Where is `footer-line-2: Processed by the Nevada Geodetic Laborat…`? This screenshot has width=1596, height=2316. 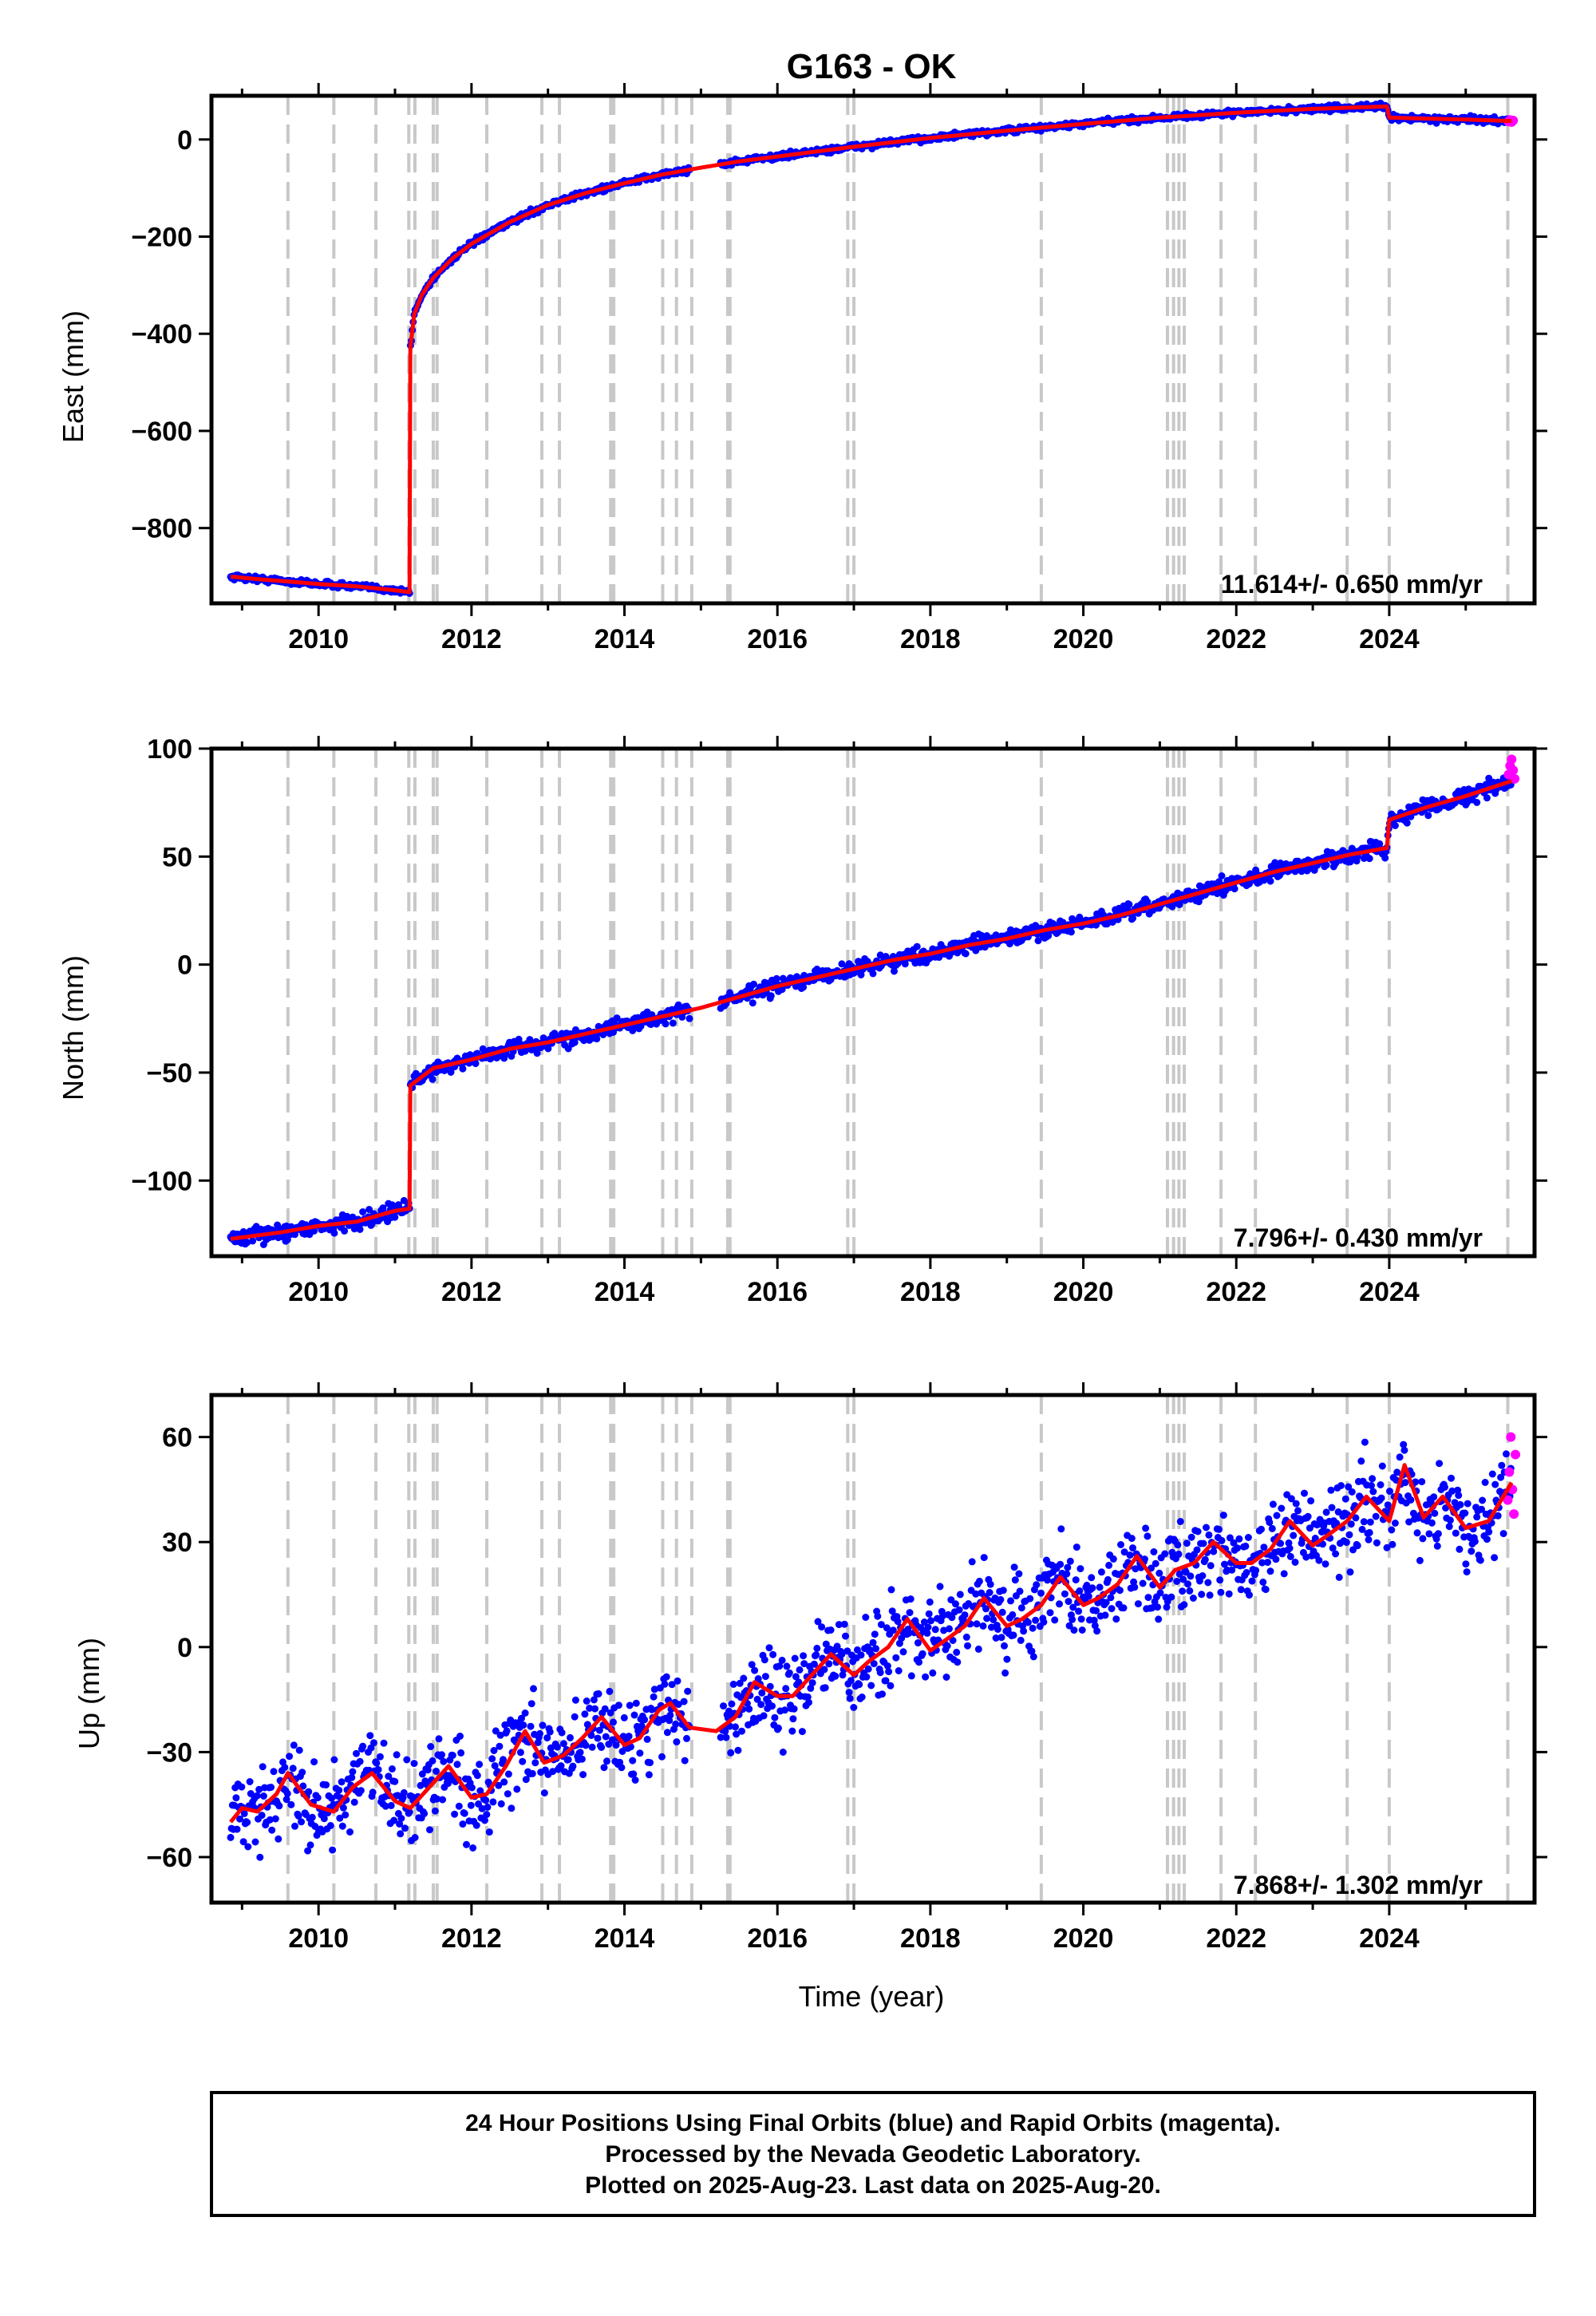
footer-line-2: Processed by the Nevada Geodetic Laborat… is located at coordinates (873, 2154).